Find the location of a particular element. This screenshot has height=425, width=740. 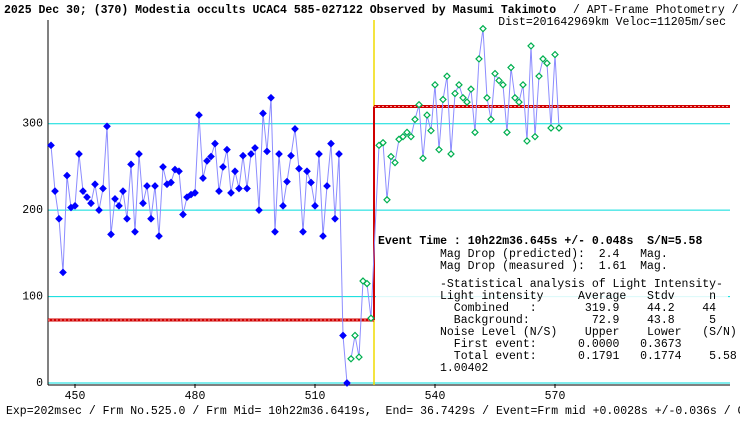

stats-line: Background: 72.9 43.8 5 is located at coordinates (578, 320).